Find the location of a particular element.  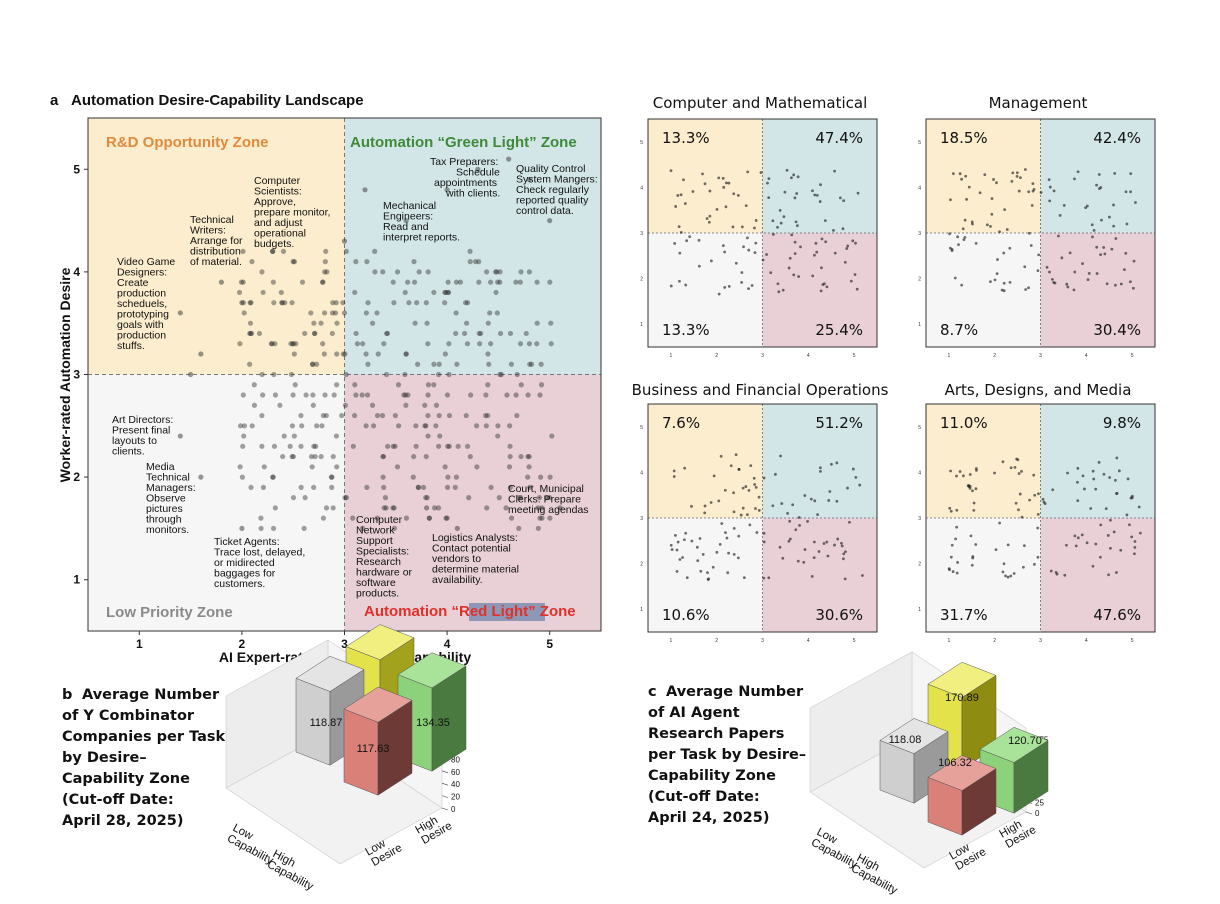

annotation-line: reported quality is located at coordinates (552, 201).